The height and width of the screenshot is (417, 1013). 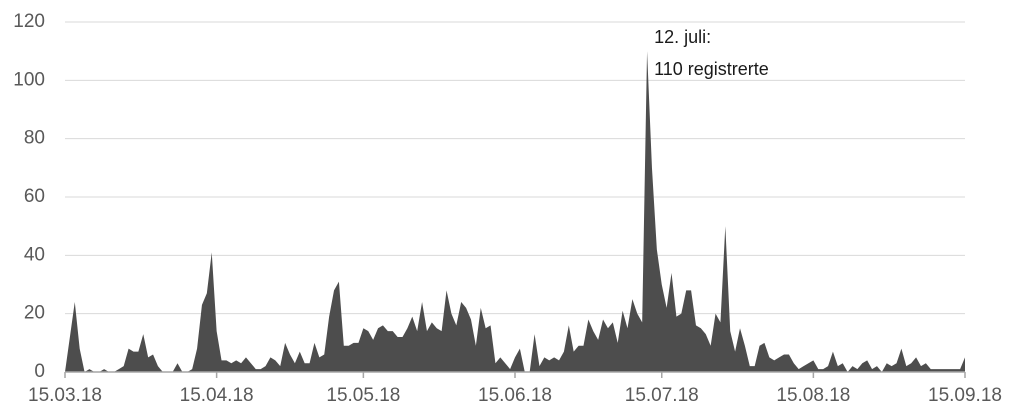 What do you see at coordinates (363, 395) in the screenshot?
I see `x-tick-label: 15.05.18` at bounding box center [363, 395].